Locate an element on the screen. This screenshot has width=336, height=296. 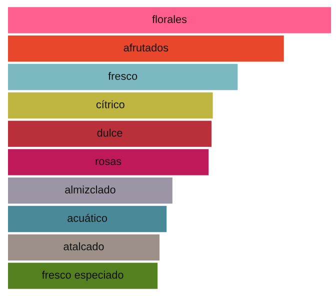
y-tick-label: florales is located at coordinates (169, 19).